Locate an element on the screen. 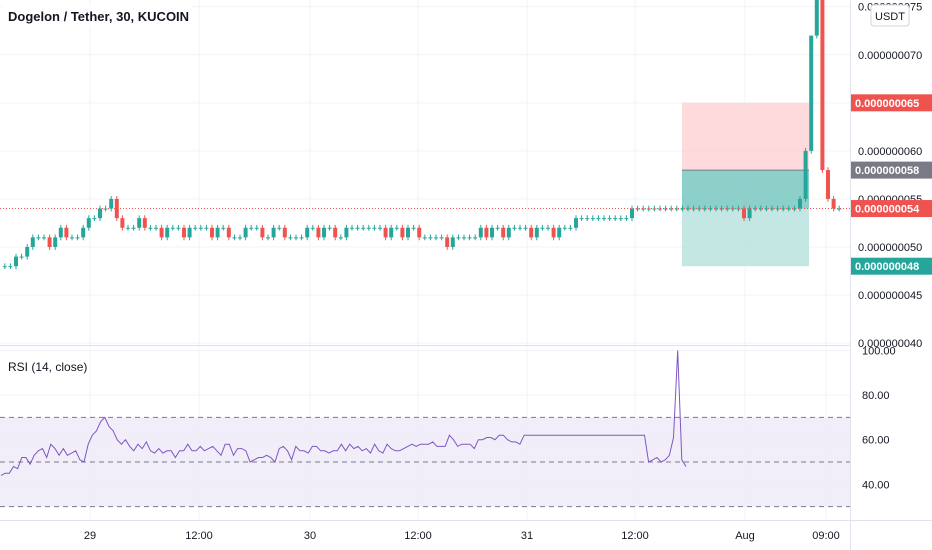 Image resolution: width=932 pixels, height=550 pixels. price-tag-stop is located at coordinates (891, 103).